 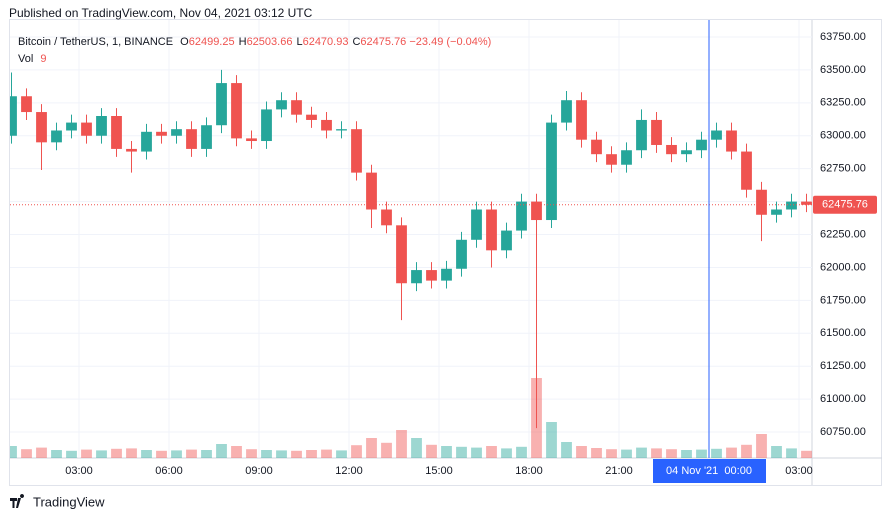 What do you see at coordinates (843, 169) in the screenshot?
I see `y-tick-label: 62750.00` at bounding box center [843, 169].